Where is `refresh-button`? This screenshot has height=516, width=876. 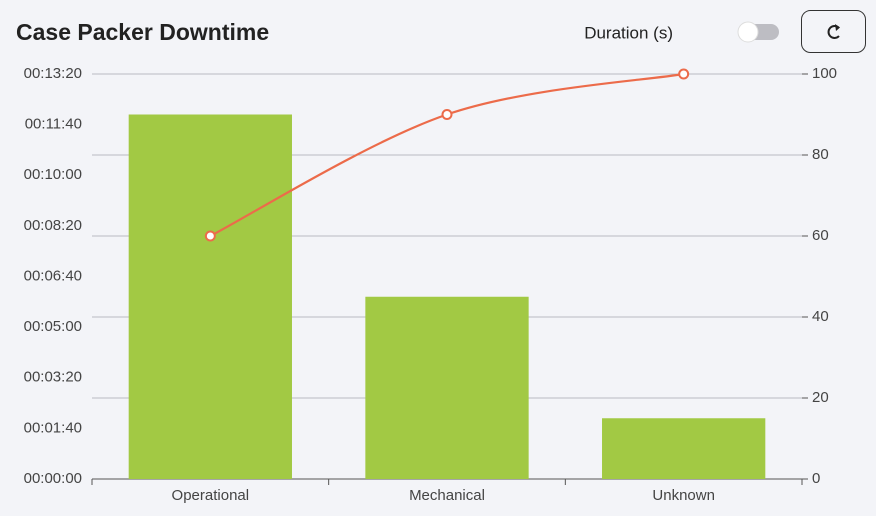 refresh-button is located at coordinates (833, 31).